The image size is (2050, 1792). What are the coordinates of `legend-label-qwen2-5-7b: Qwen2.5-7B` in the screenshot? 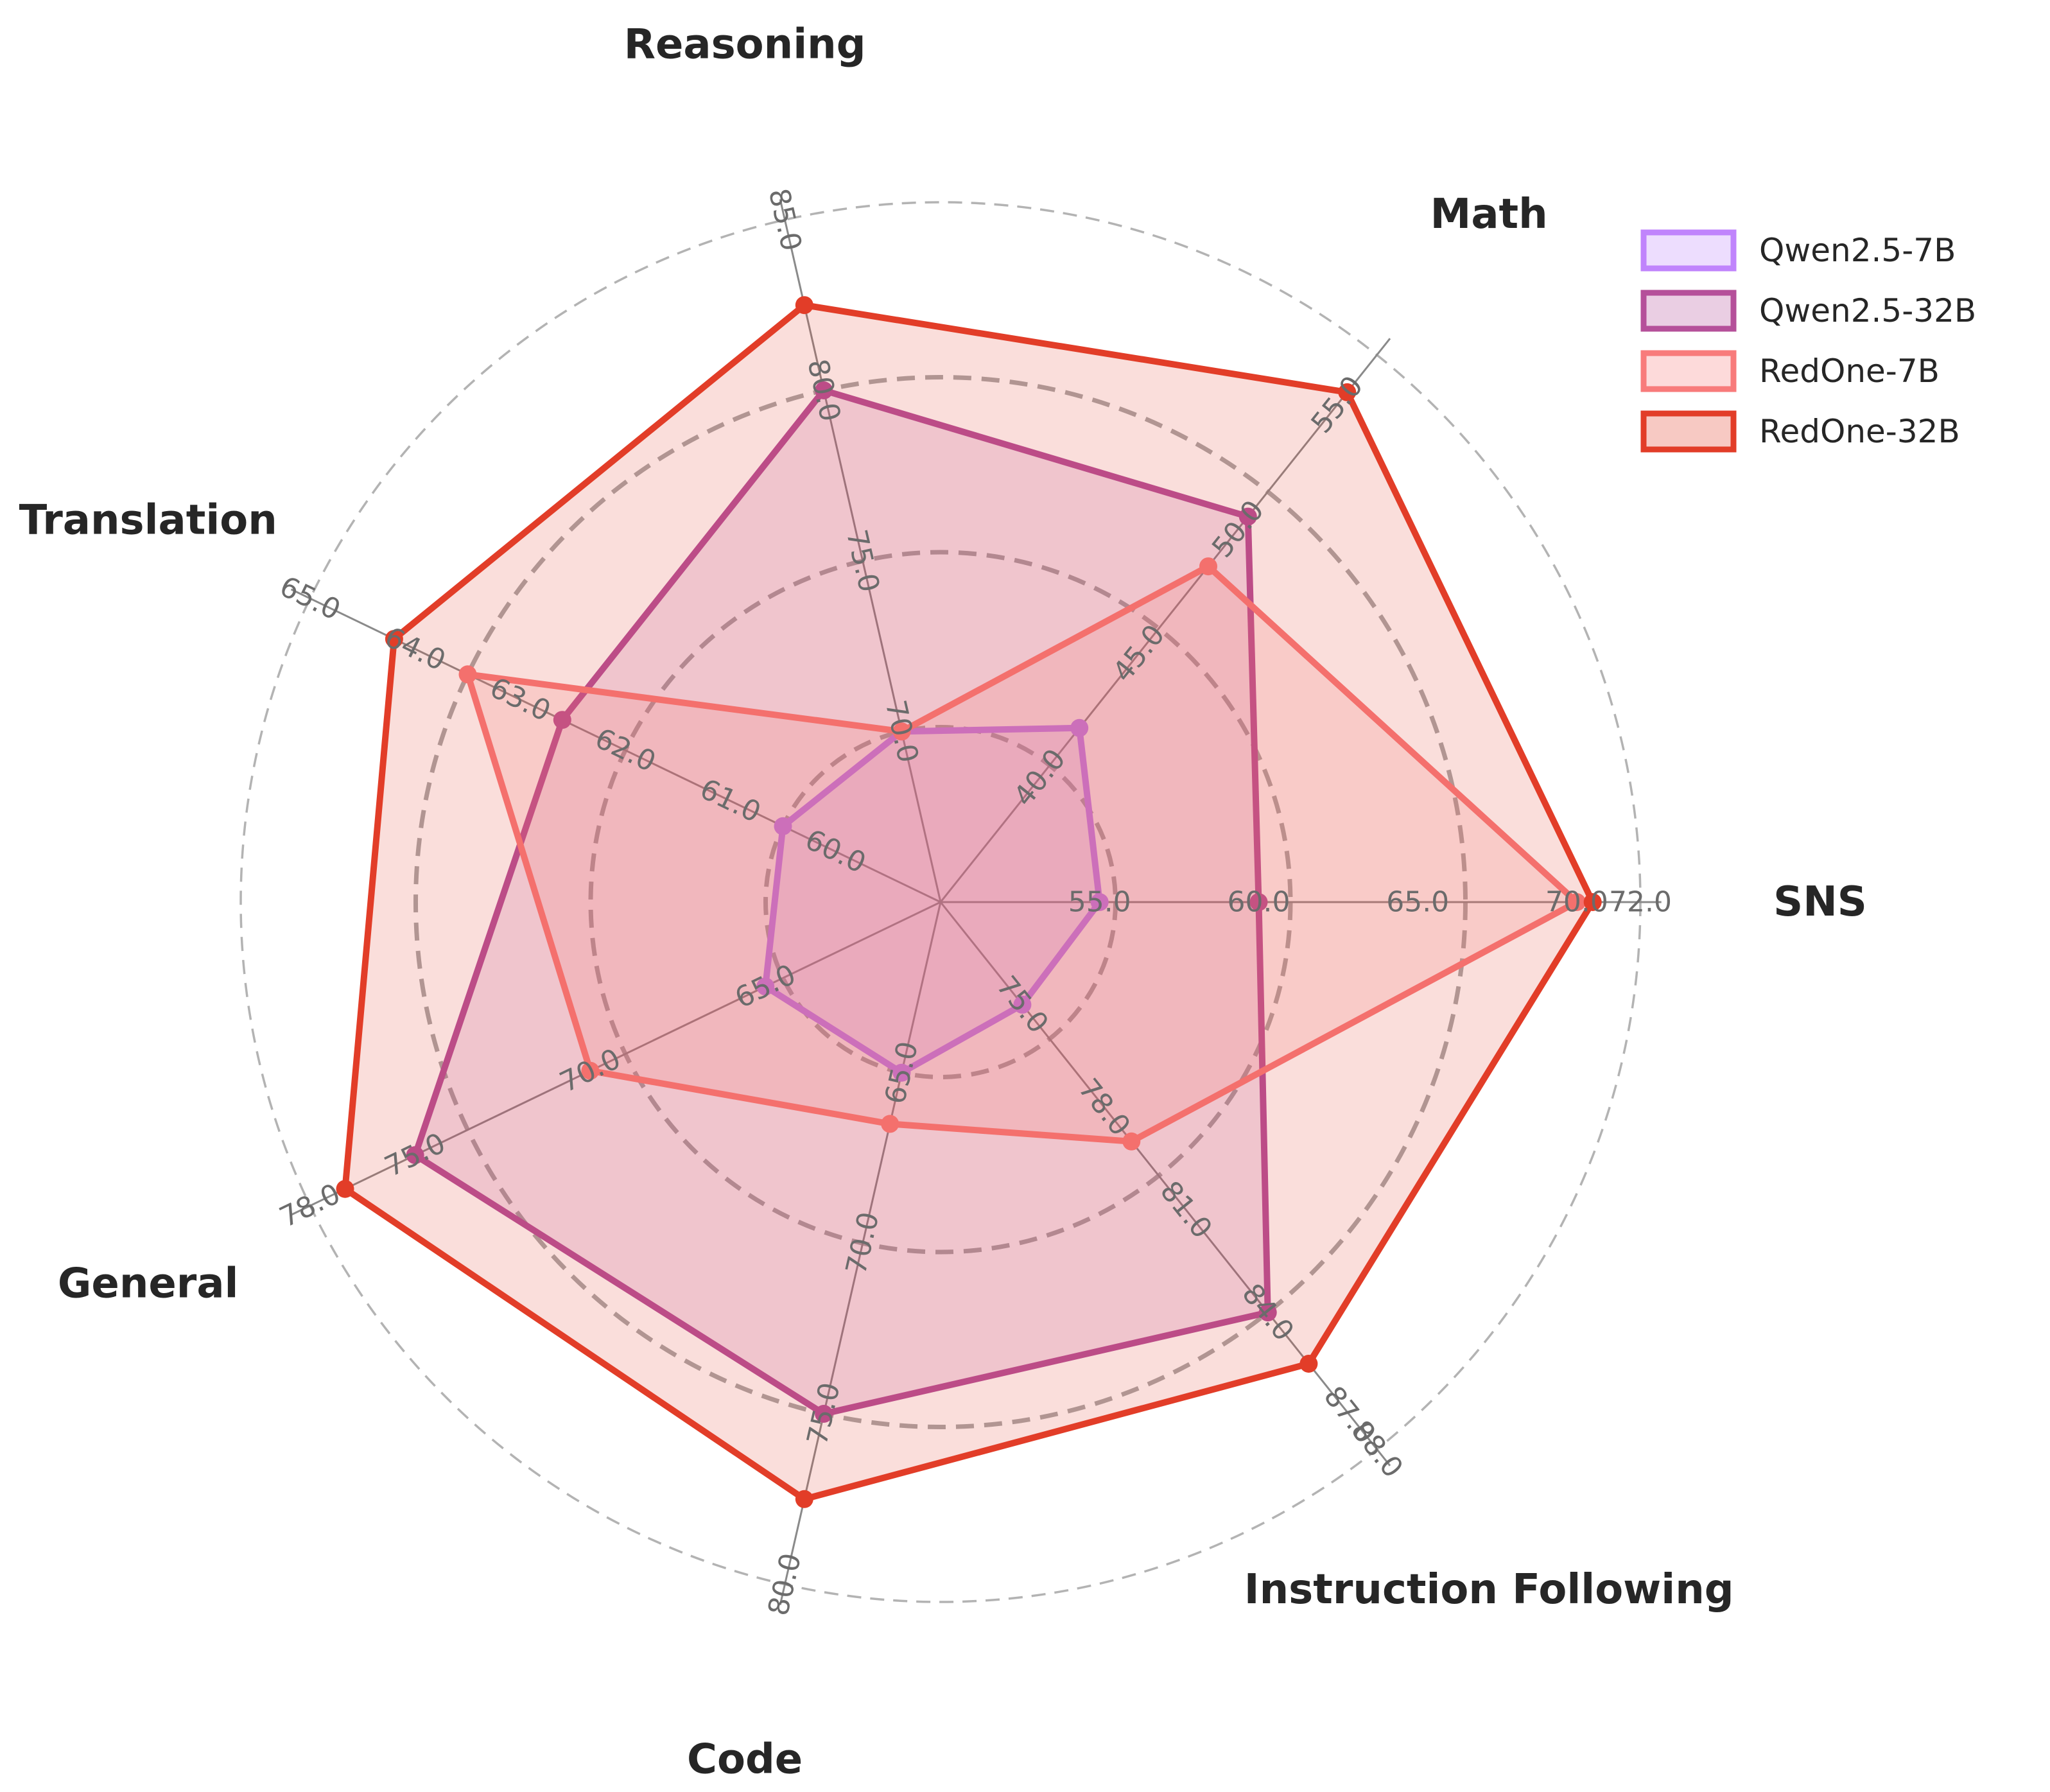 It's located at (1857, 251).